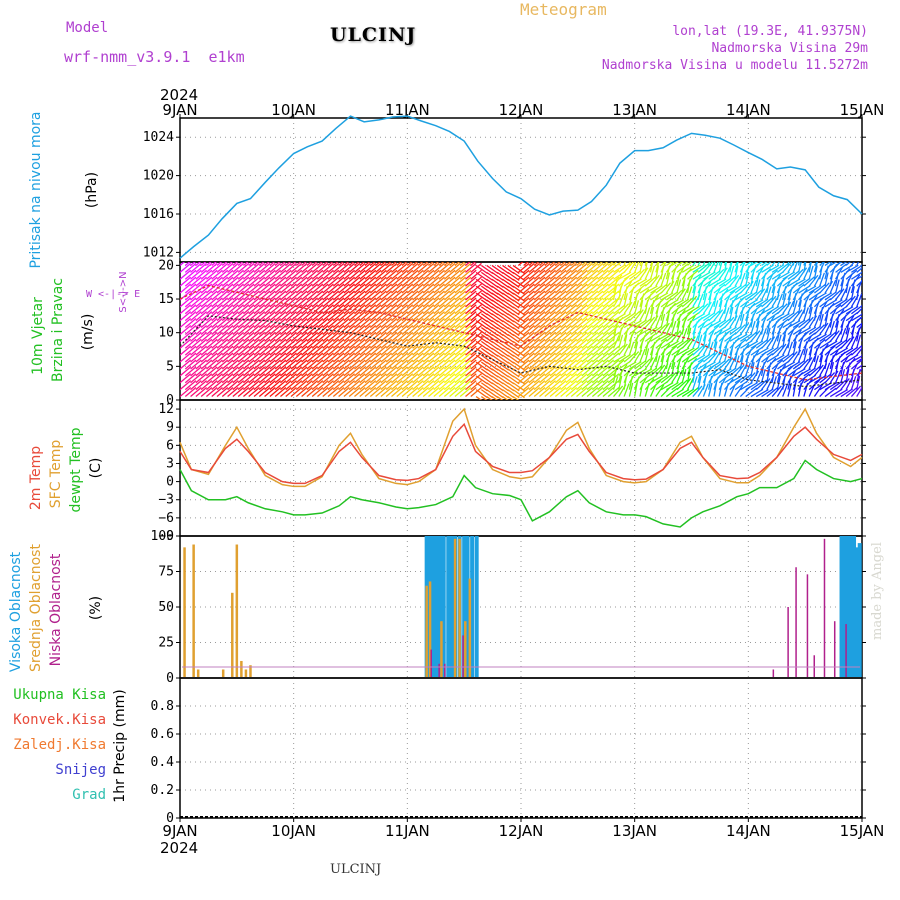 This screenshot has width=900, height=900. I want to click on ytick-label: 0.6, so click(162, 734).